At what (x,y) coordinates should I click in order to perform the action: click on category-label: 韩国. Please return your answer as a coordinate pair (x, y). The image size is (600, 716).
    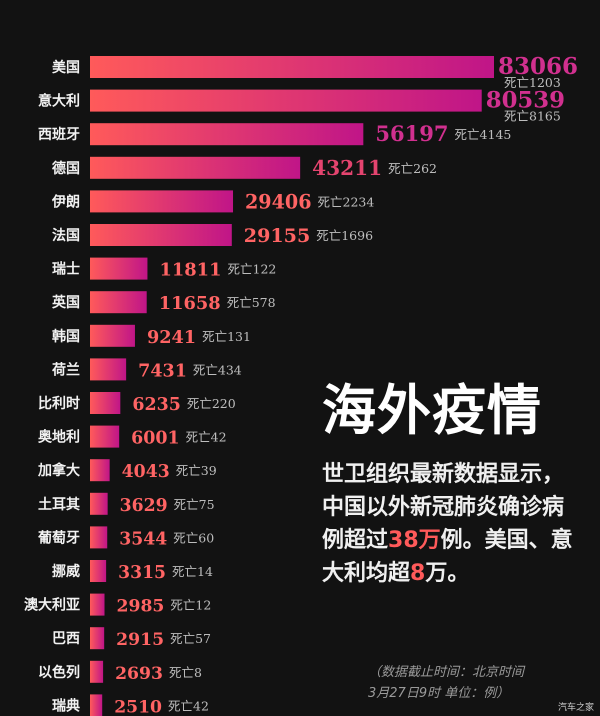
    Looking at the image, I should click on (66, 336).